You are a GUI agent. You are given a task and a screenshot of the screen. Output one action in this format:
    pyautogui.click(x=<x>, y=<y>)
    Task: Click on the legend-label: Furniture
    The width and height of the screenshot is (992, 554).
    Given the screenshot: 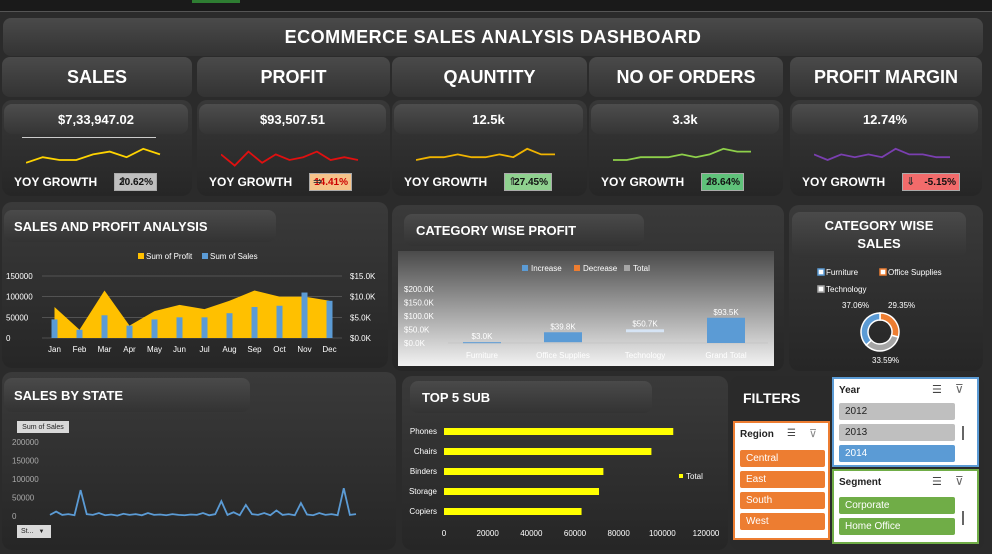 What is the action you would take?
    pyautogui.click(x=842, y=272)
    